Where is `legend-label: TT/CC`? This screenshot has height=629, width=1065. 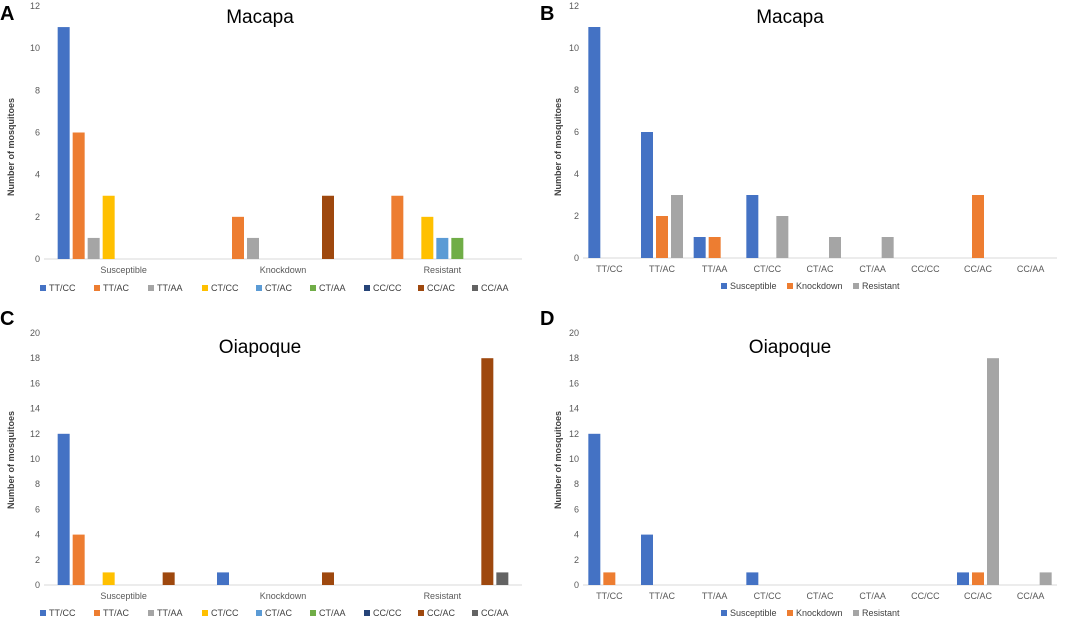
legend-label: TT/CC is located at coordinates (62, 288).